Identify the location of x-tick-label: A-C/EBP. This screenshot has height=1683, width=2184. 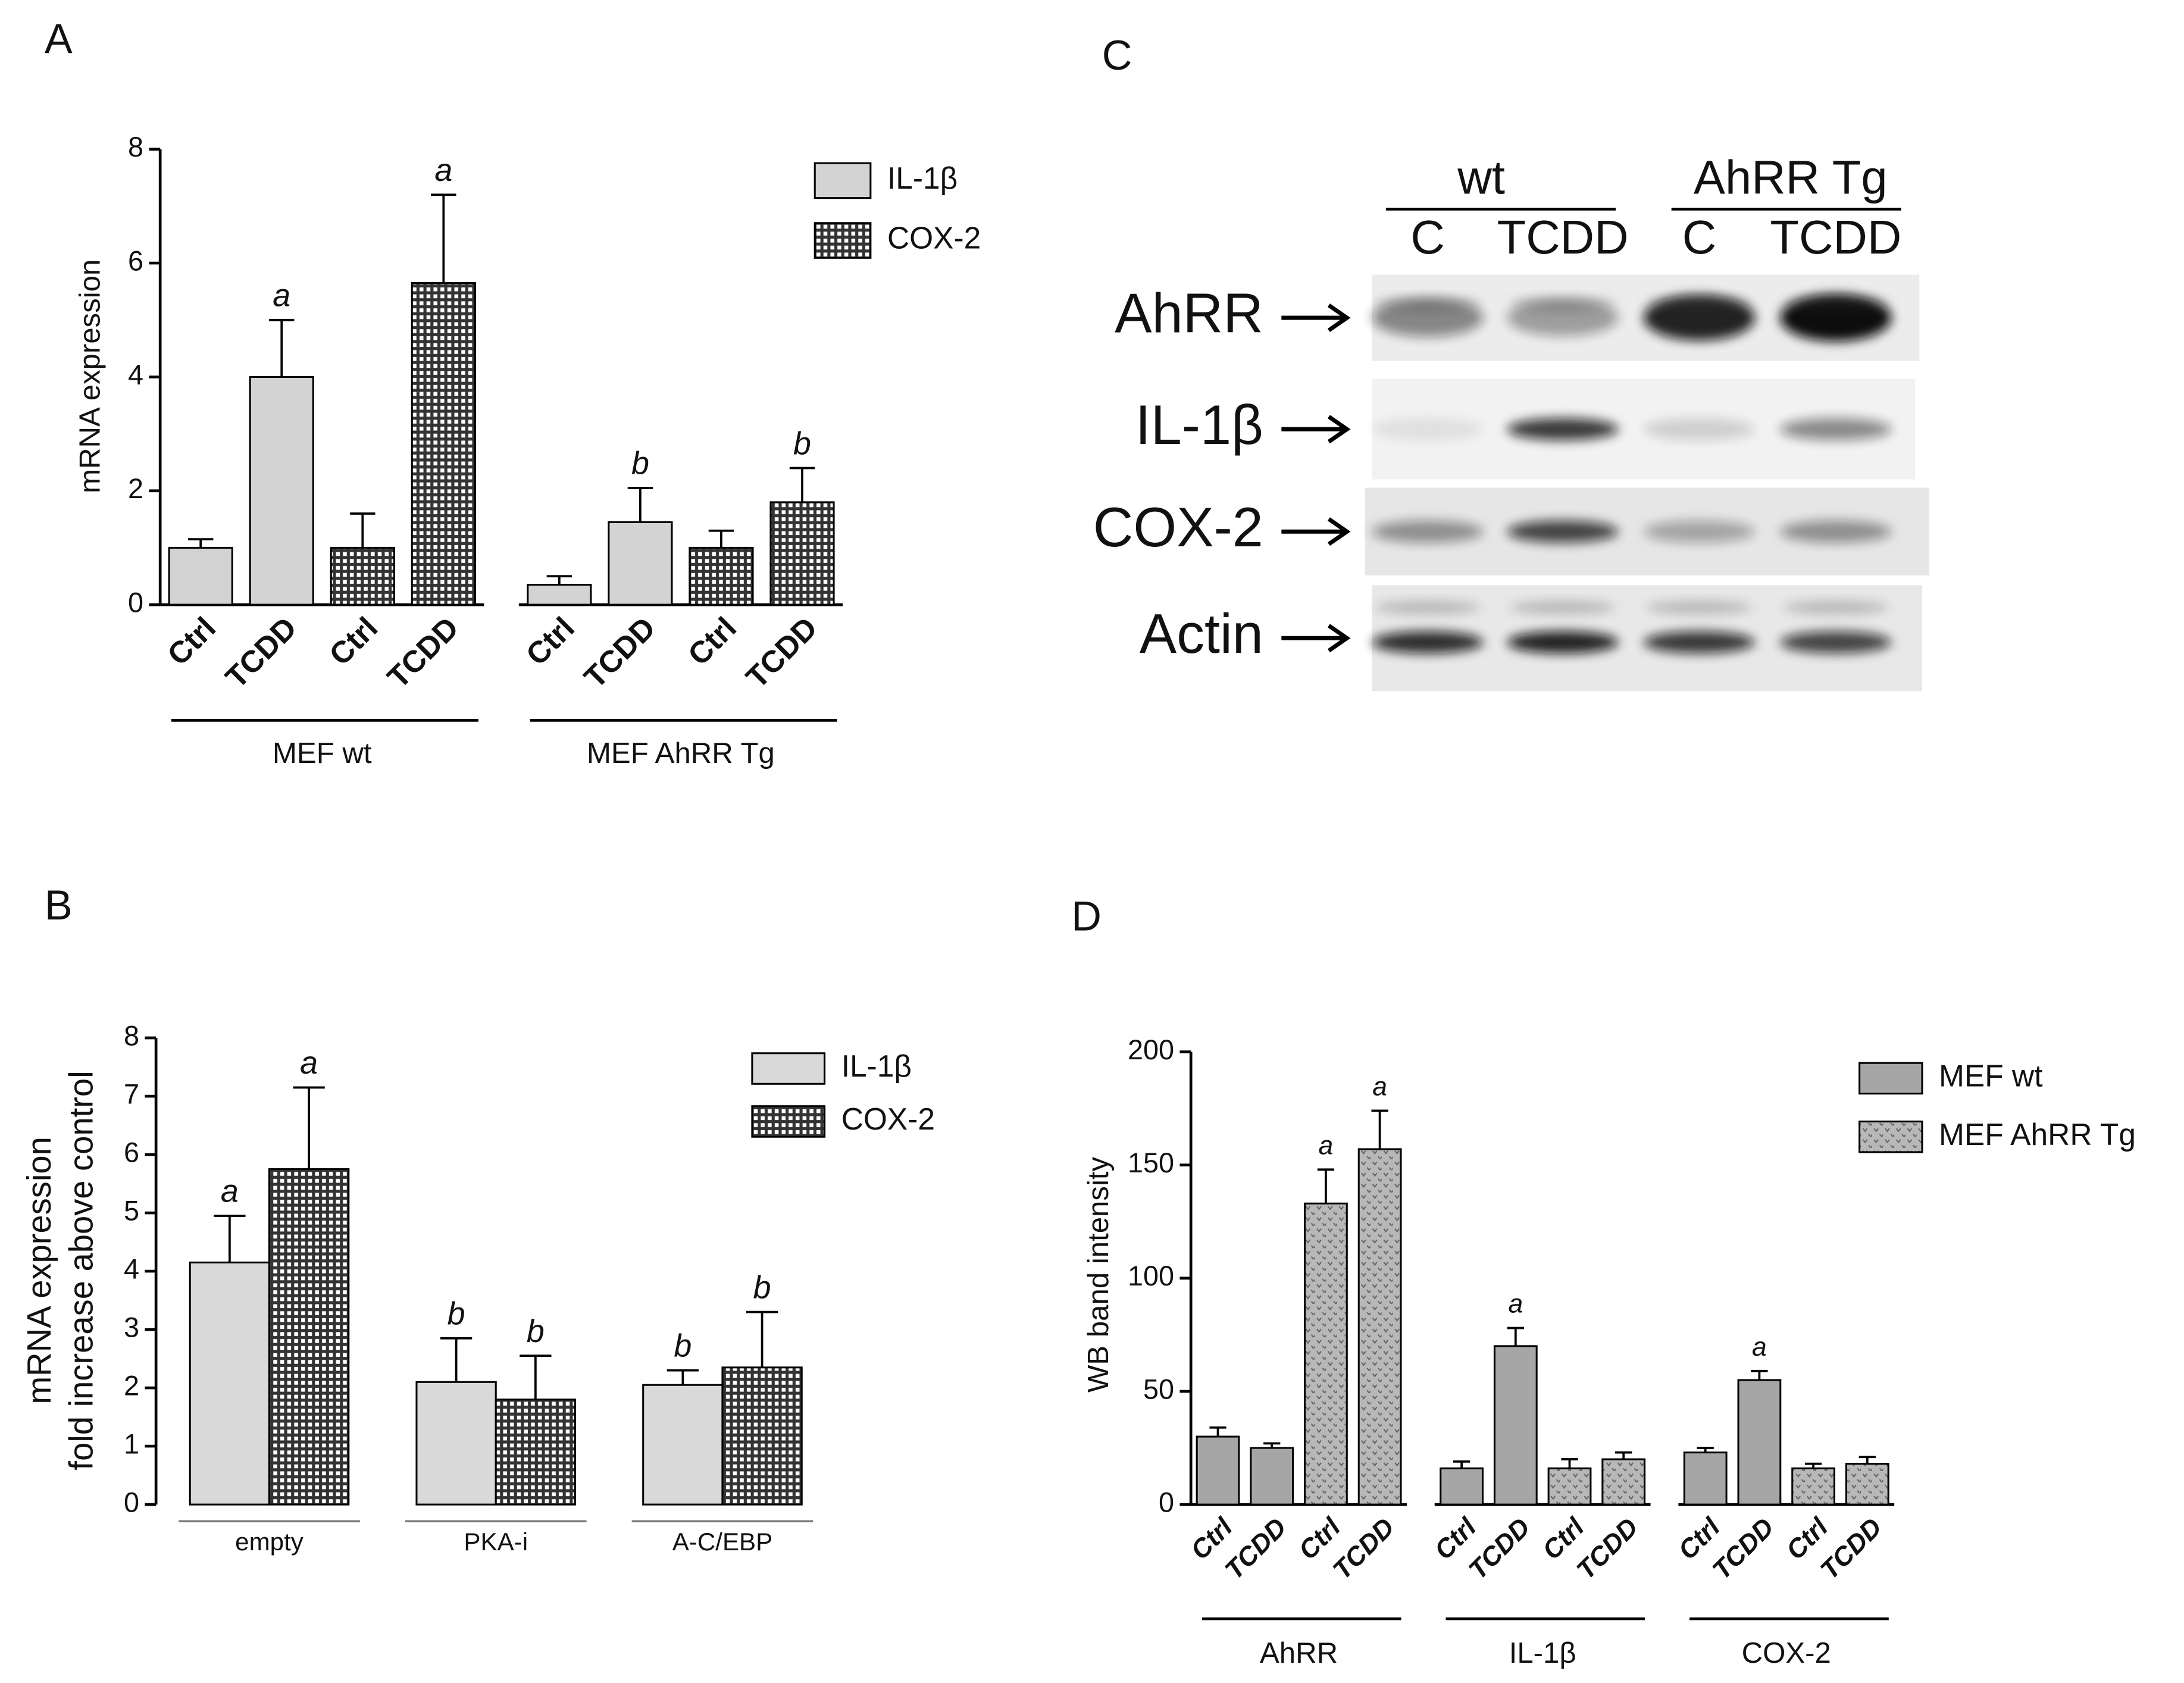
(722, 1542).